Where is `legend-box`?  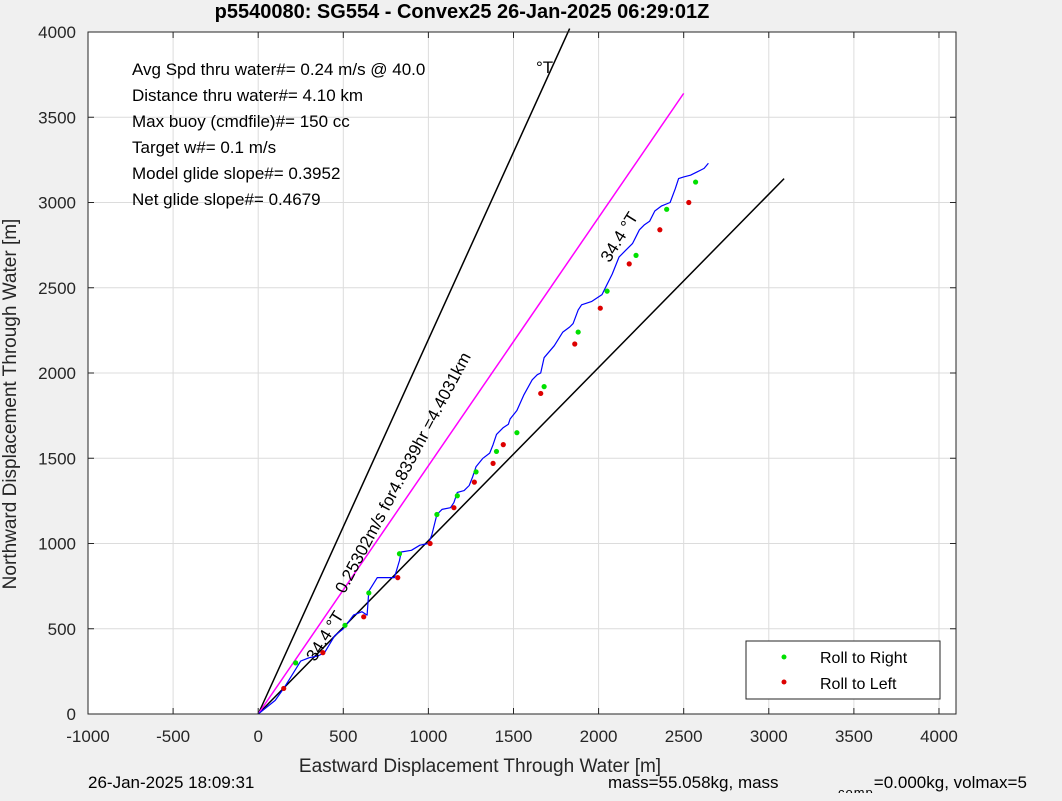 legend-box is located at coordinates (843, 670).